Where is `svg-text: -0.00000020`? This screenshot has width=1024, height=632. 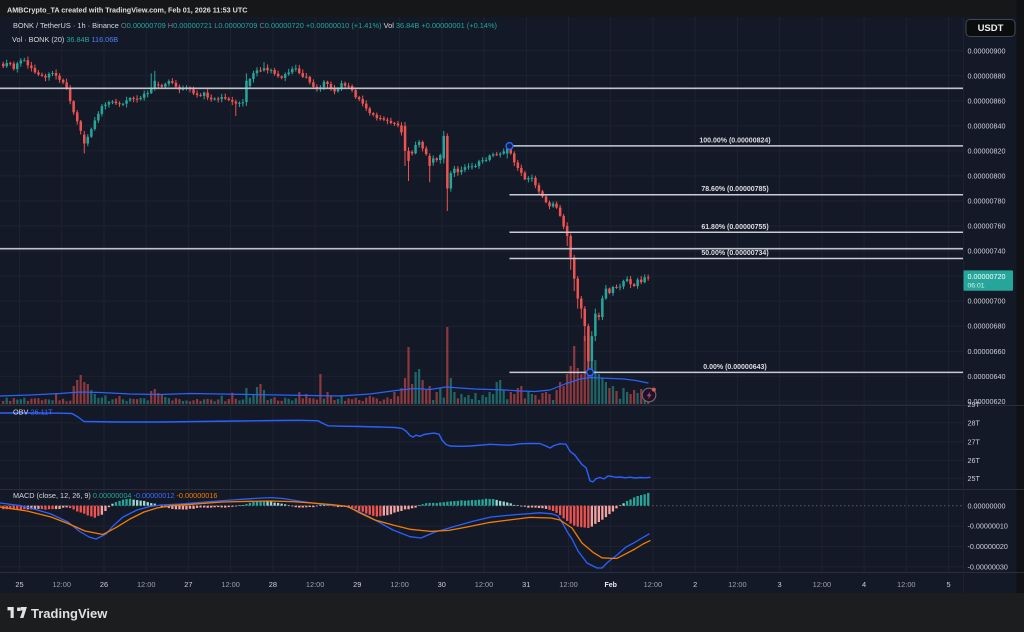
svg-text: -0.00000020 is located at coordinates (988, 546).